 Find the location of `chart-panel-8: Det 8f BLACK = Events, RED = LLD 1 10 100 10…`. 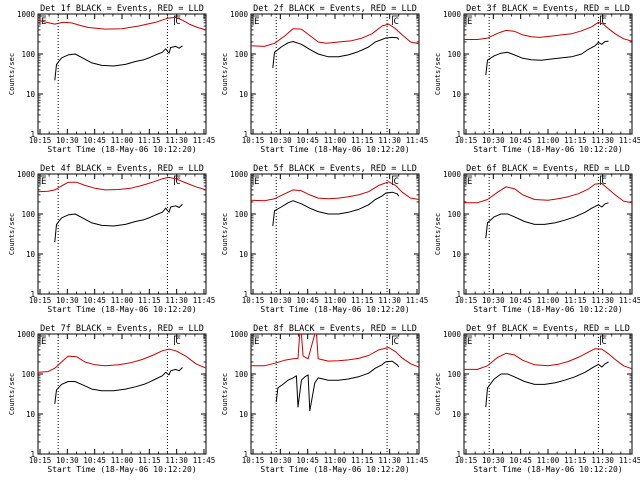

chart-panel-8: Det 8f BLACK = Events, RED = LLD 1 10 100 10… is located at coordinates (324, 399).